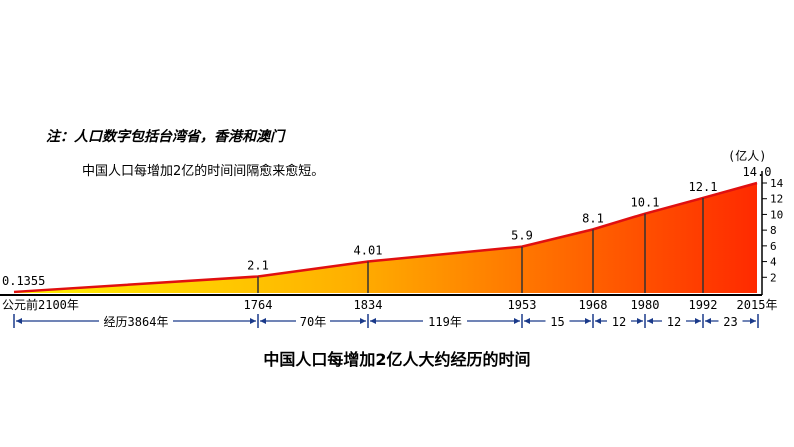 Image resolution: width=794 pixels, height=447 pixels. I want to click on interval-label: 23, so click(730, 322).